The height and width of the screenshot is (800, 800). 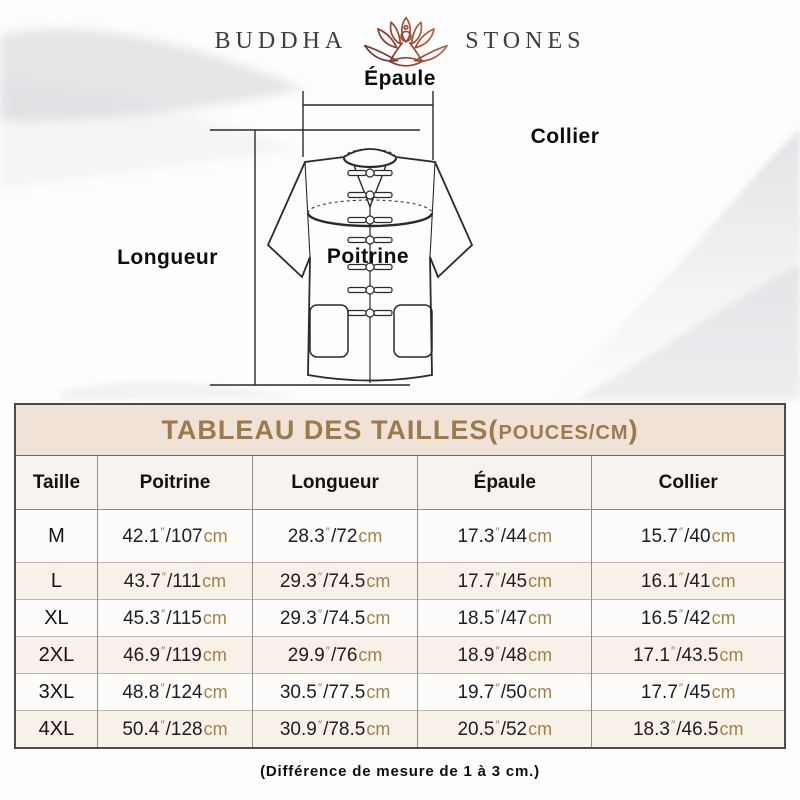 I want to click on lotus-meditation-icon, so click(x=406, y=41).